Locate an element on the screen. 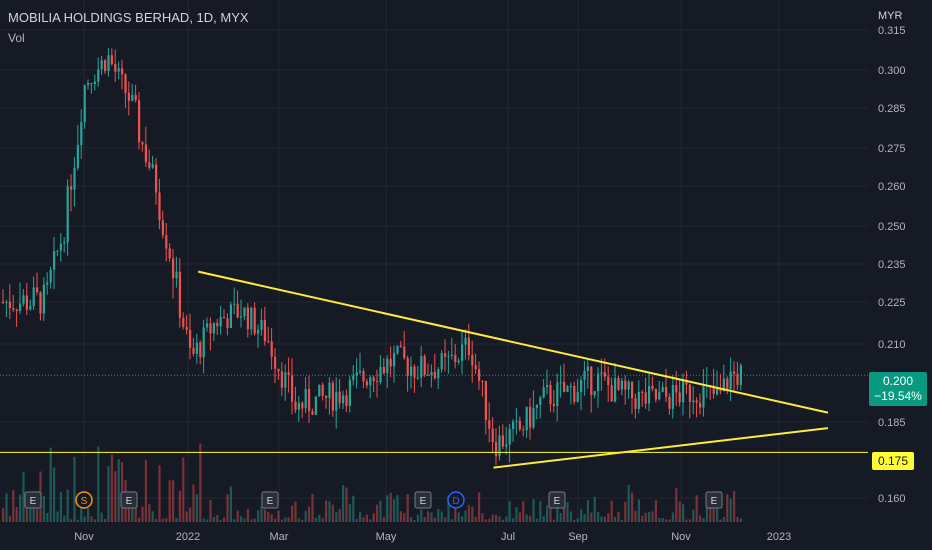 The image size is (932, 550). time-axis: Nov 2022 Mar May Jul Sep Nov 2023 is located at coordinates (432, 537).